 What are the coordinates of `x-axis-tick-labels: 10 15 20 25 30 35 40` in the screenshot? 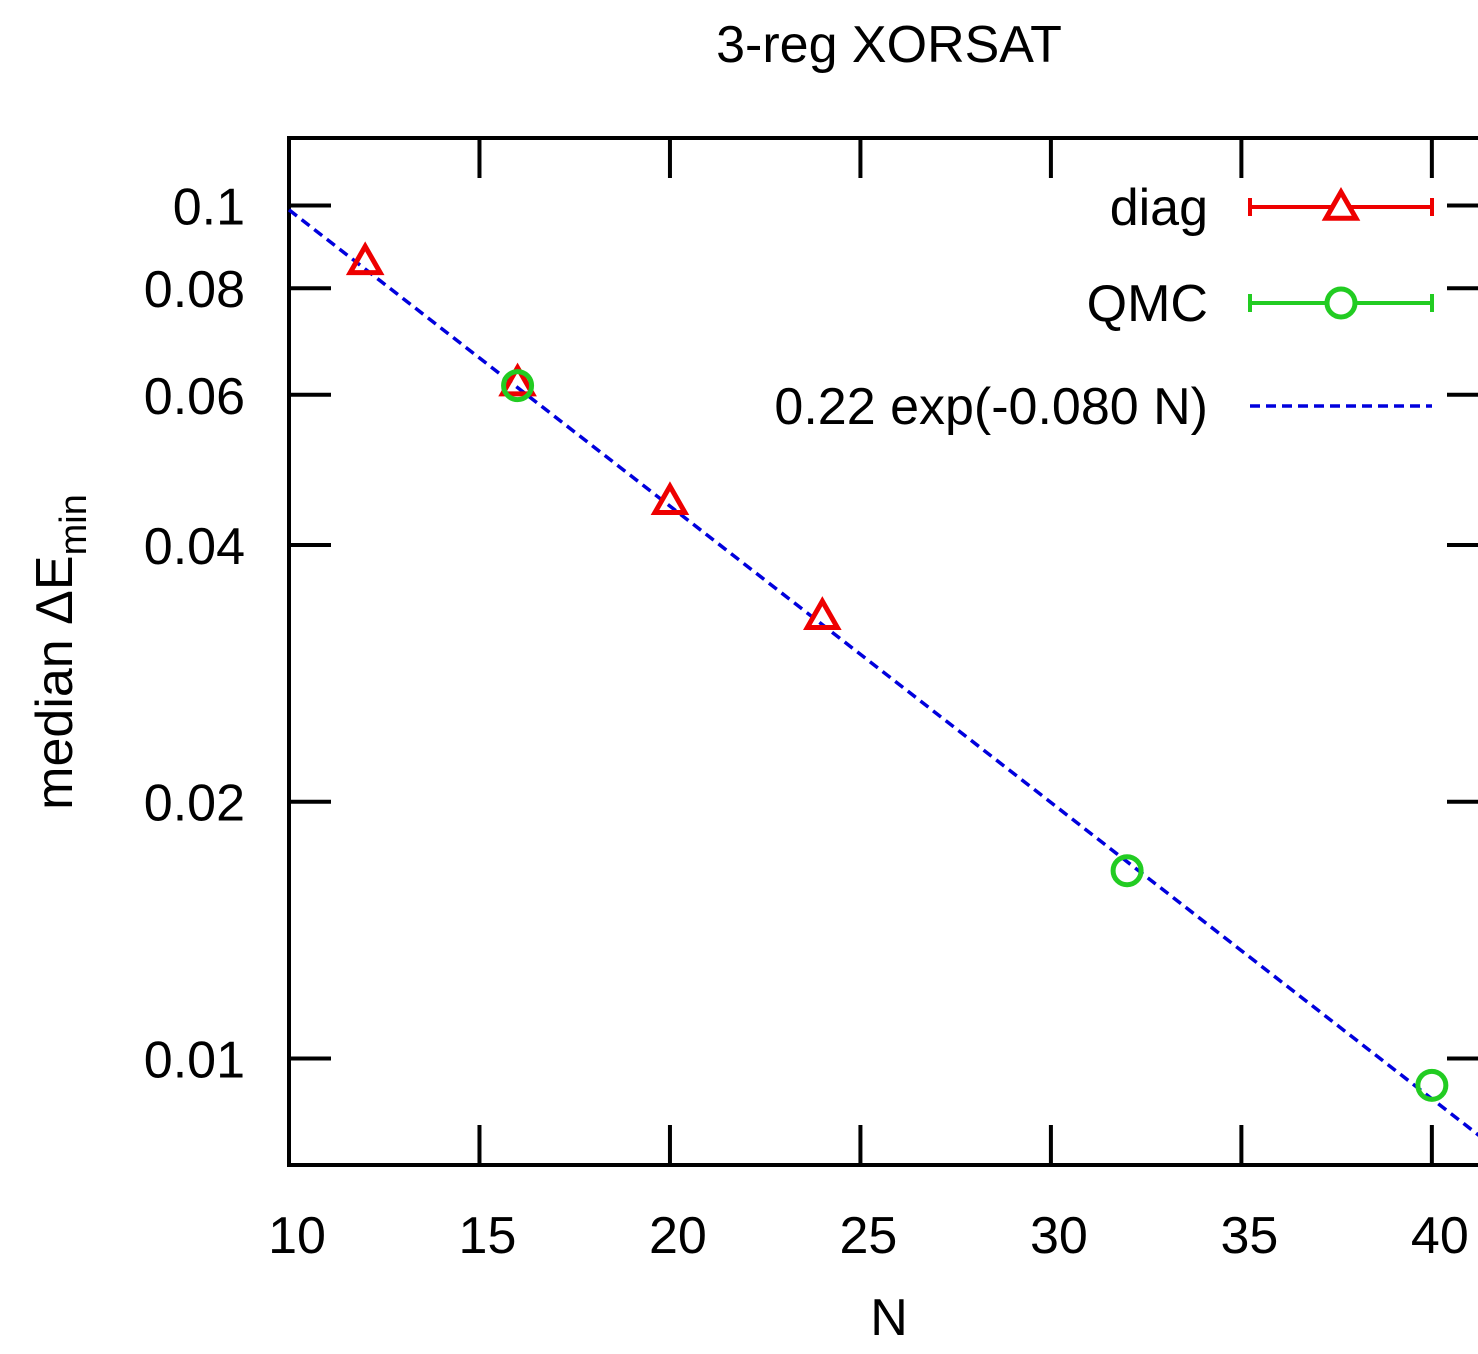 It's located at (868, 1236).